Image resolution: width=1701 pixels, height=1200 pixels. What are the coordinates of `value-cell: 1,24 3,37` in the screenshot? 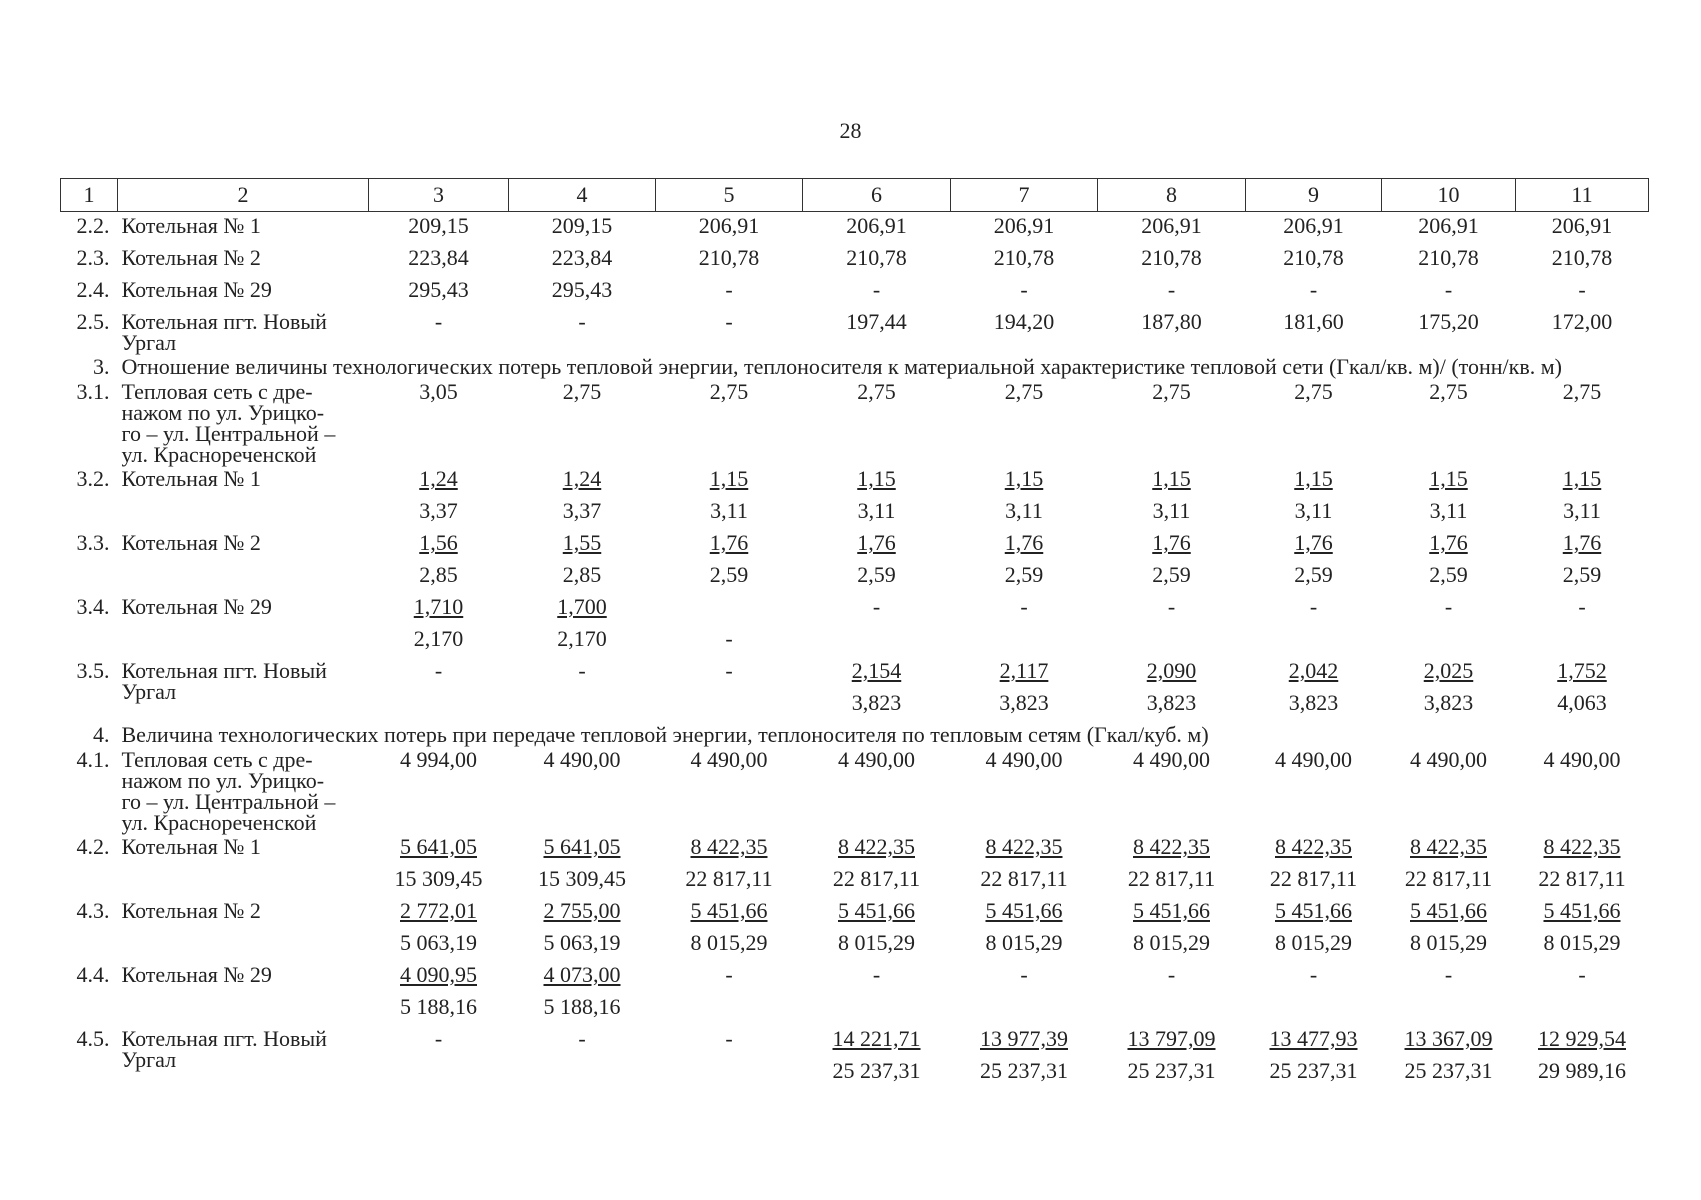 It's located at (439, 497).